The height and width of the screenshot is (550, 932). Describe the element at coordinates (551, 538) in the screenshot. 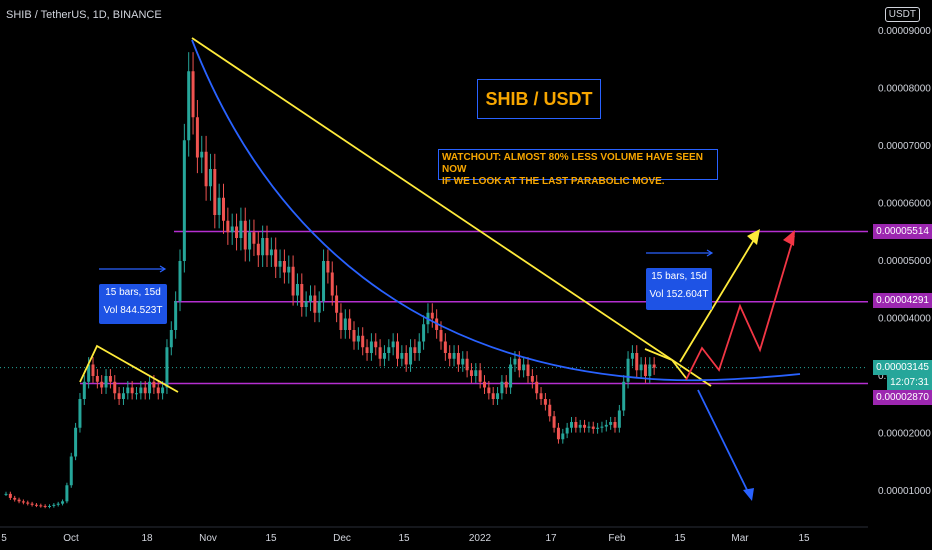

I see `x-tick-label: 17` at that location.